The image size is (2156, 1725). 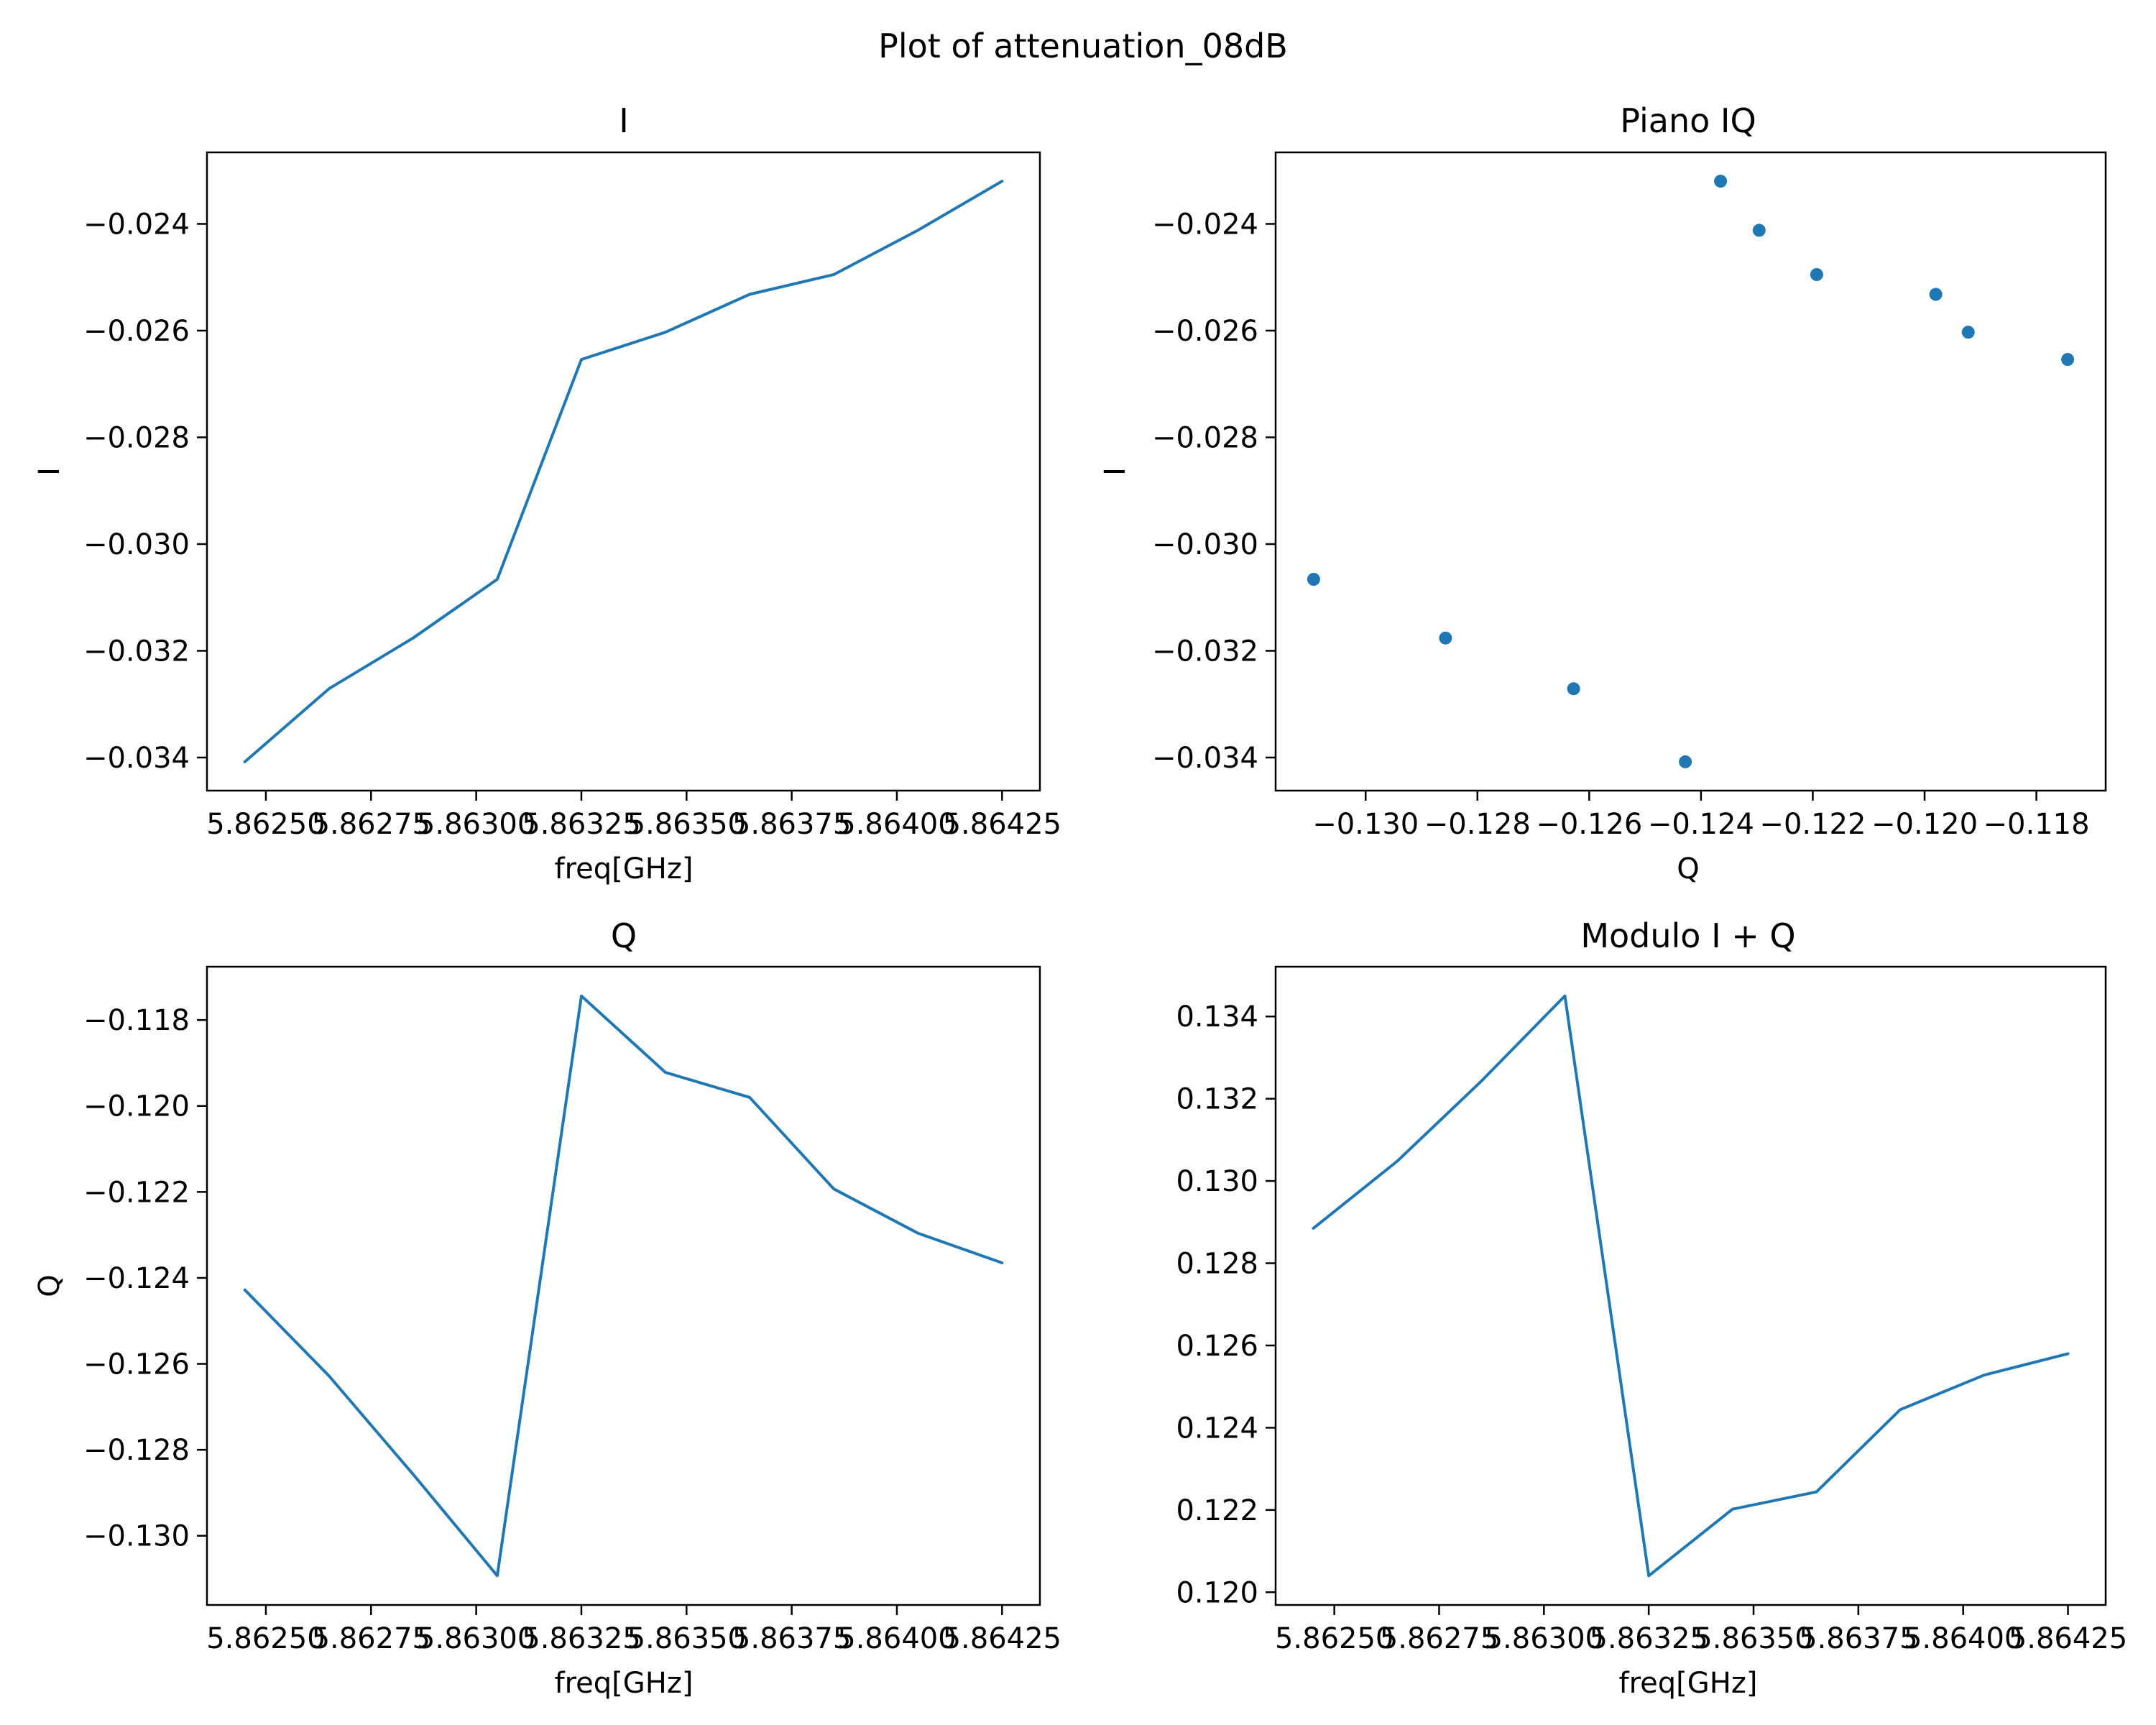 What do you see at coordinates (1217, 1592) in the screenshot?
I see `y-tick-label: 0.120` at bounding box center [1217, 1592].